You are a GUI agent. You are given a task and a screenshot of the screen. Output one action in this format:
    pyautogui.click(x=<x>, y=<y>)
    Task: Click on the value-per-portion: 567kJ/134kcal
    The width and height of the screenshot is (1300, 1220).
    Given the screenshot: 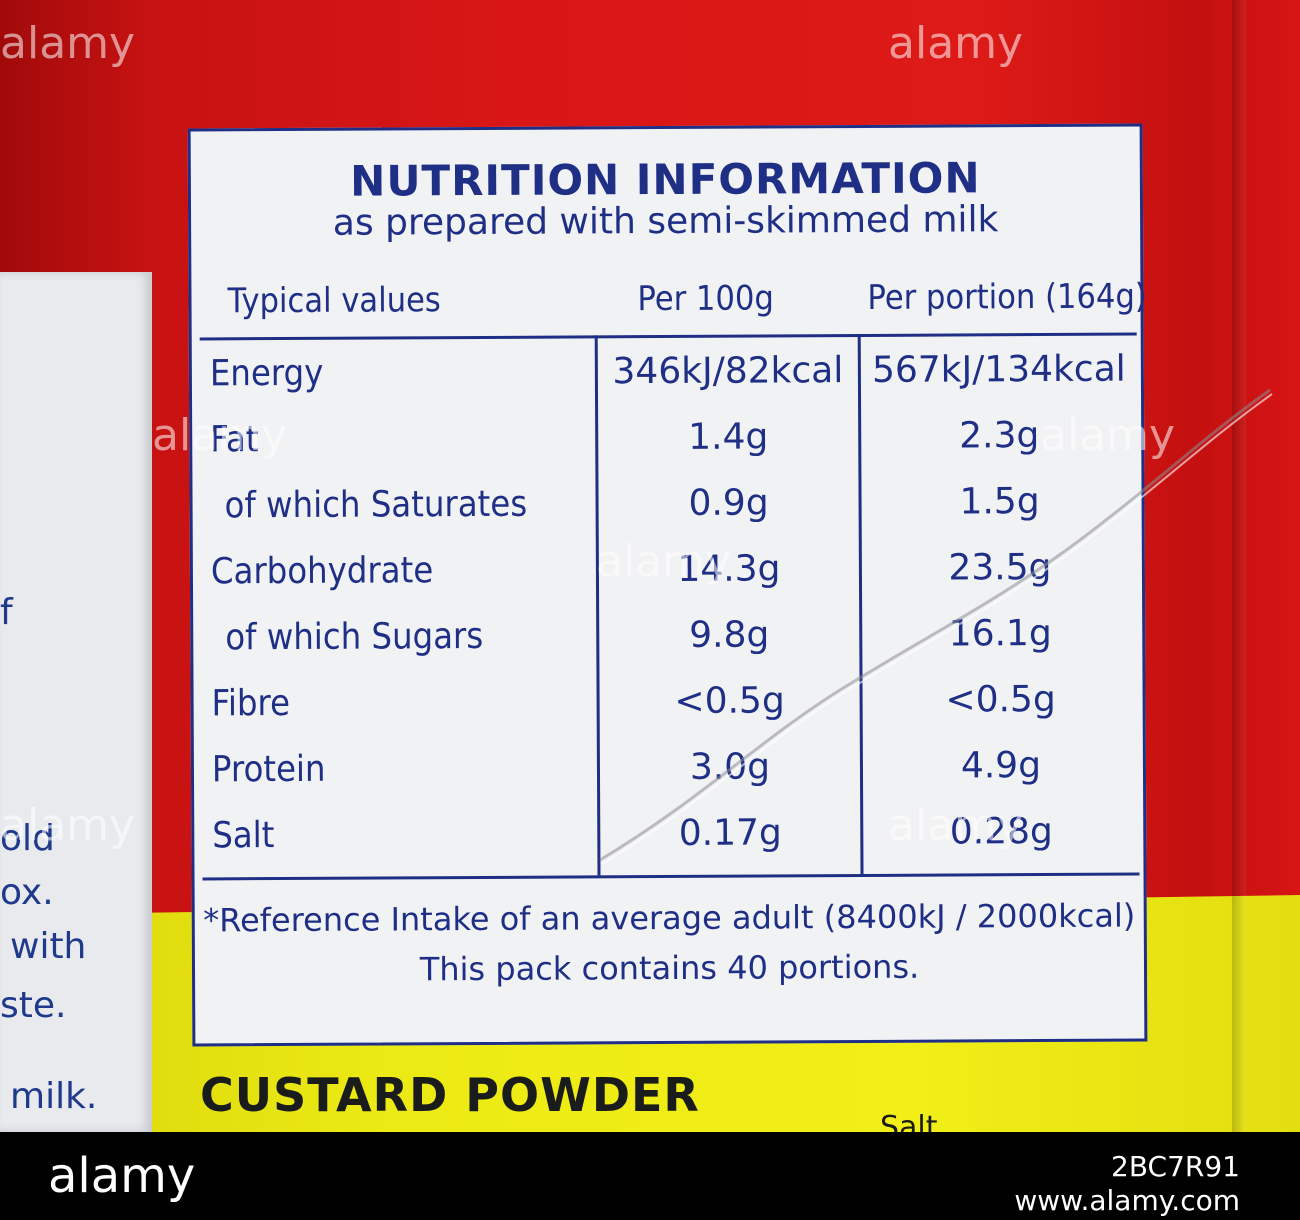 What is the action you would take?
    pyautogui.click(x=998, y=369)
    